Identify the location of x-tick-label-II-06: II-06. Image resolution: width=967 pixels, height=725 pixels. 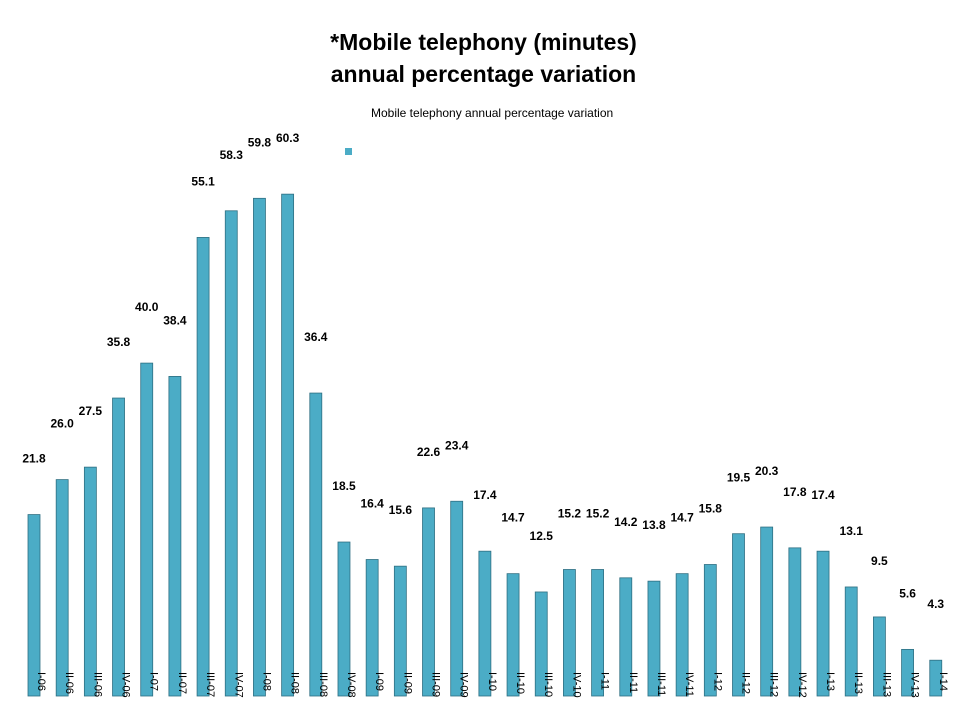
(69, 683).